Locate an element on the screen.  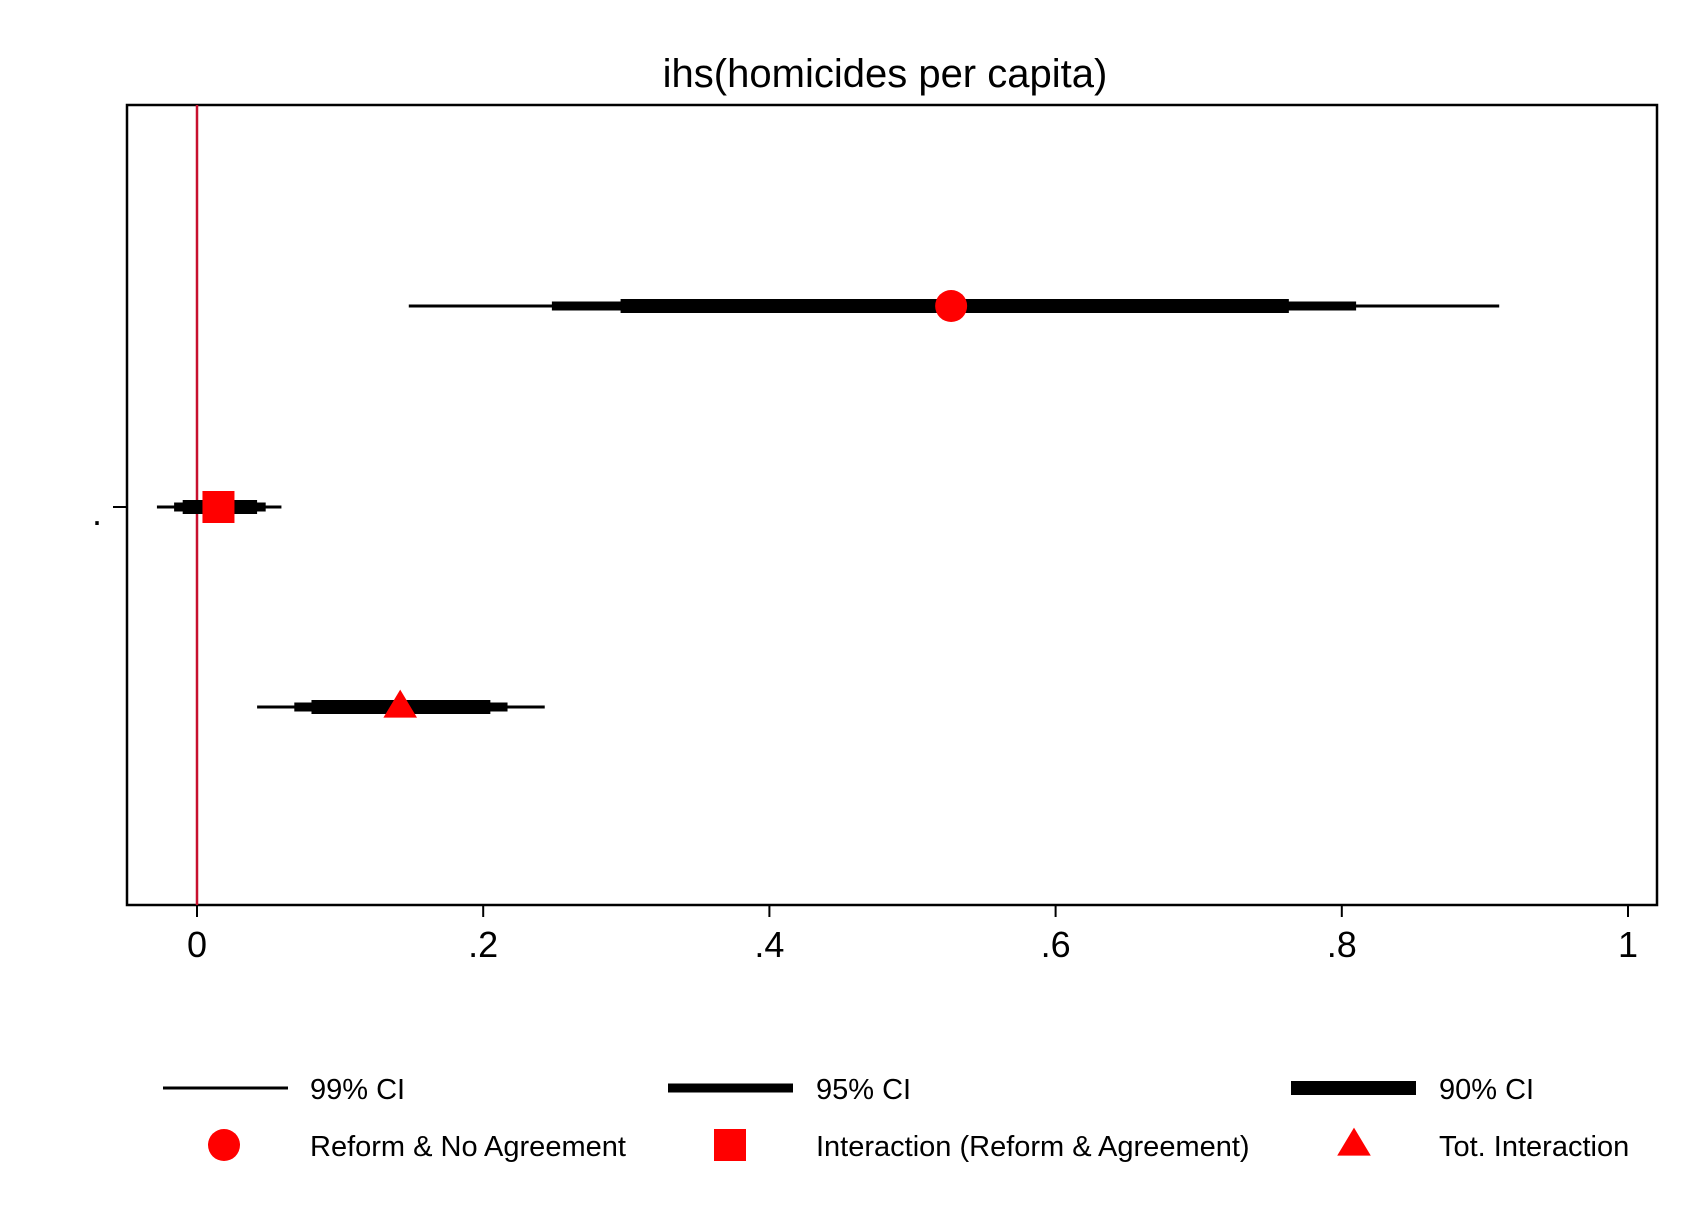
square-legend-key is located at coordinates (730, 1145).